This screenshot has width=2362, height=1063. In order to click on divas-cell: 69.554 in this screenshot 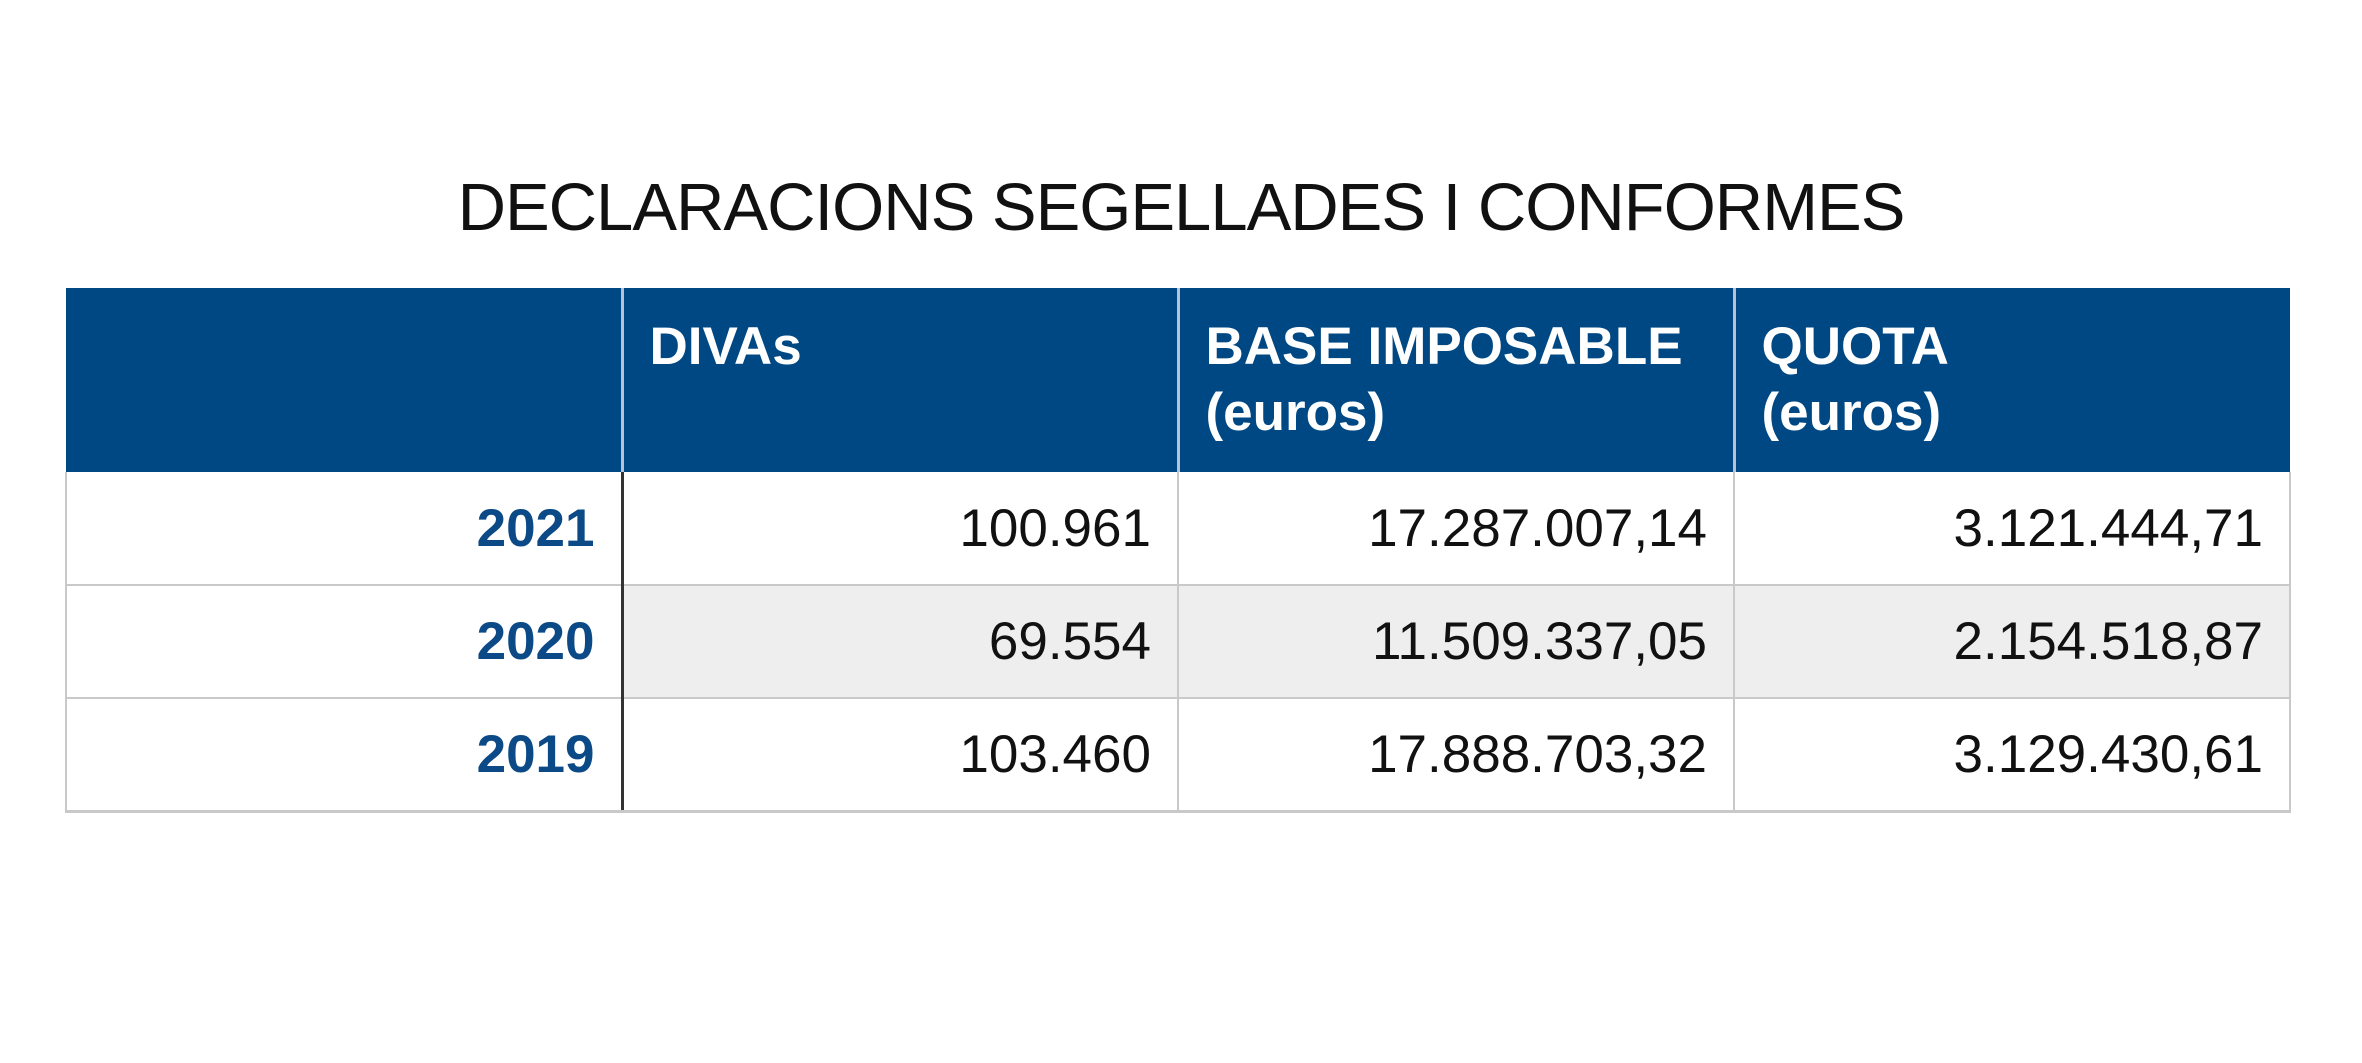, I will do `click(900, 642)`.